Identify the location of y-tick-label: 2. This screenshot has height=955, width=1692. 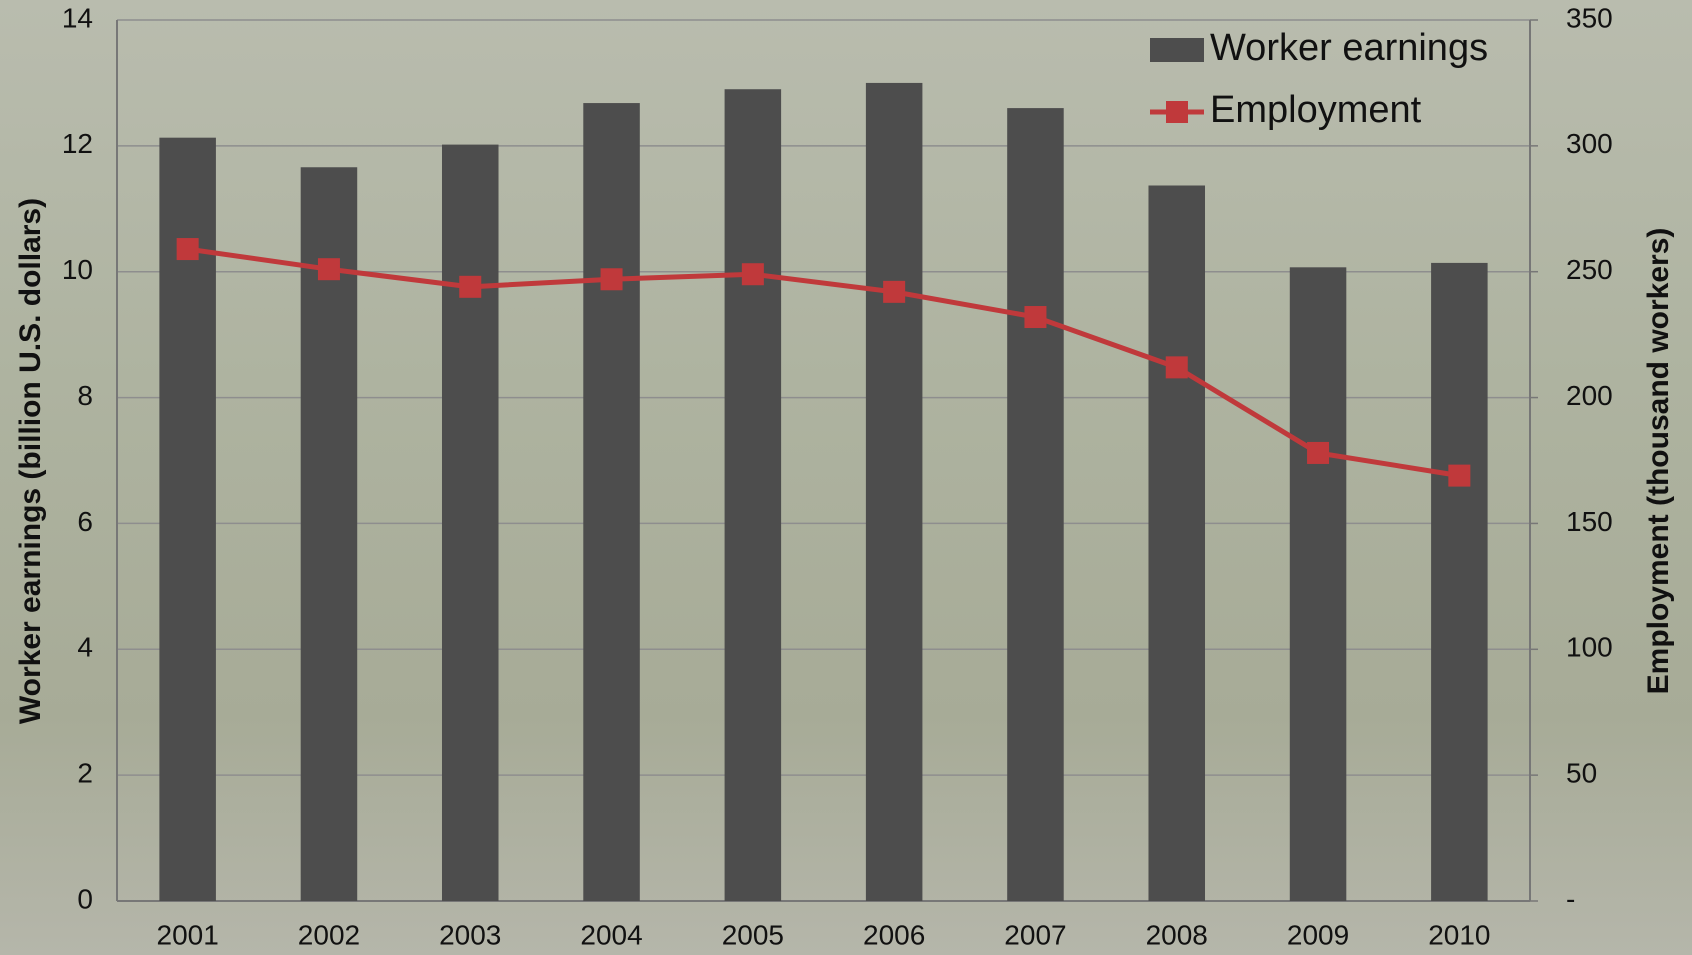
(85, 773).